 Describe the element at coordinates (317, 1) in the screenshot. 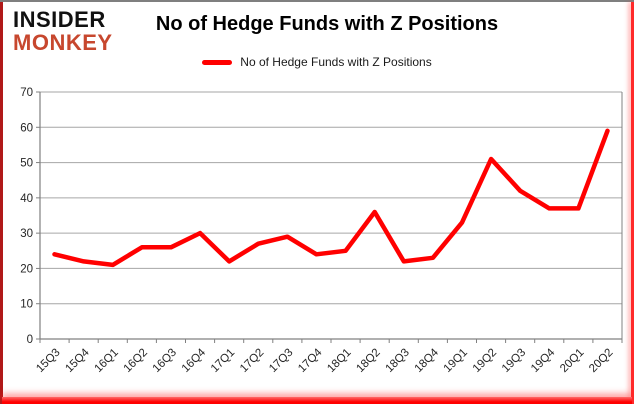

I see `frame-top-border` at that location.